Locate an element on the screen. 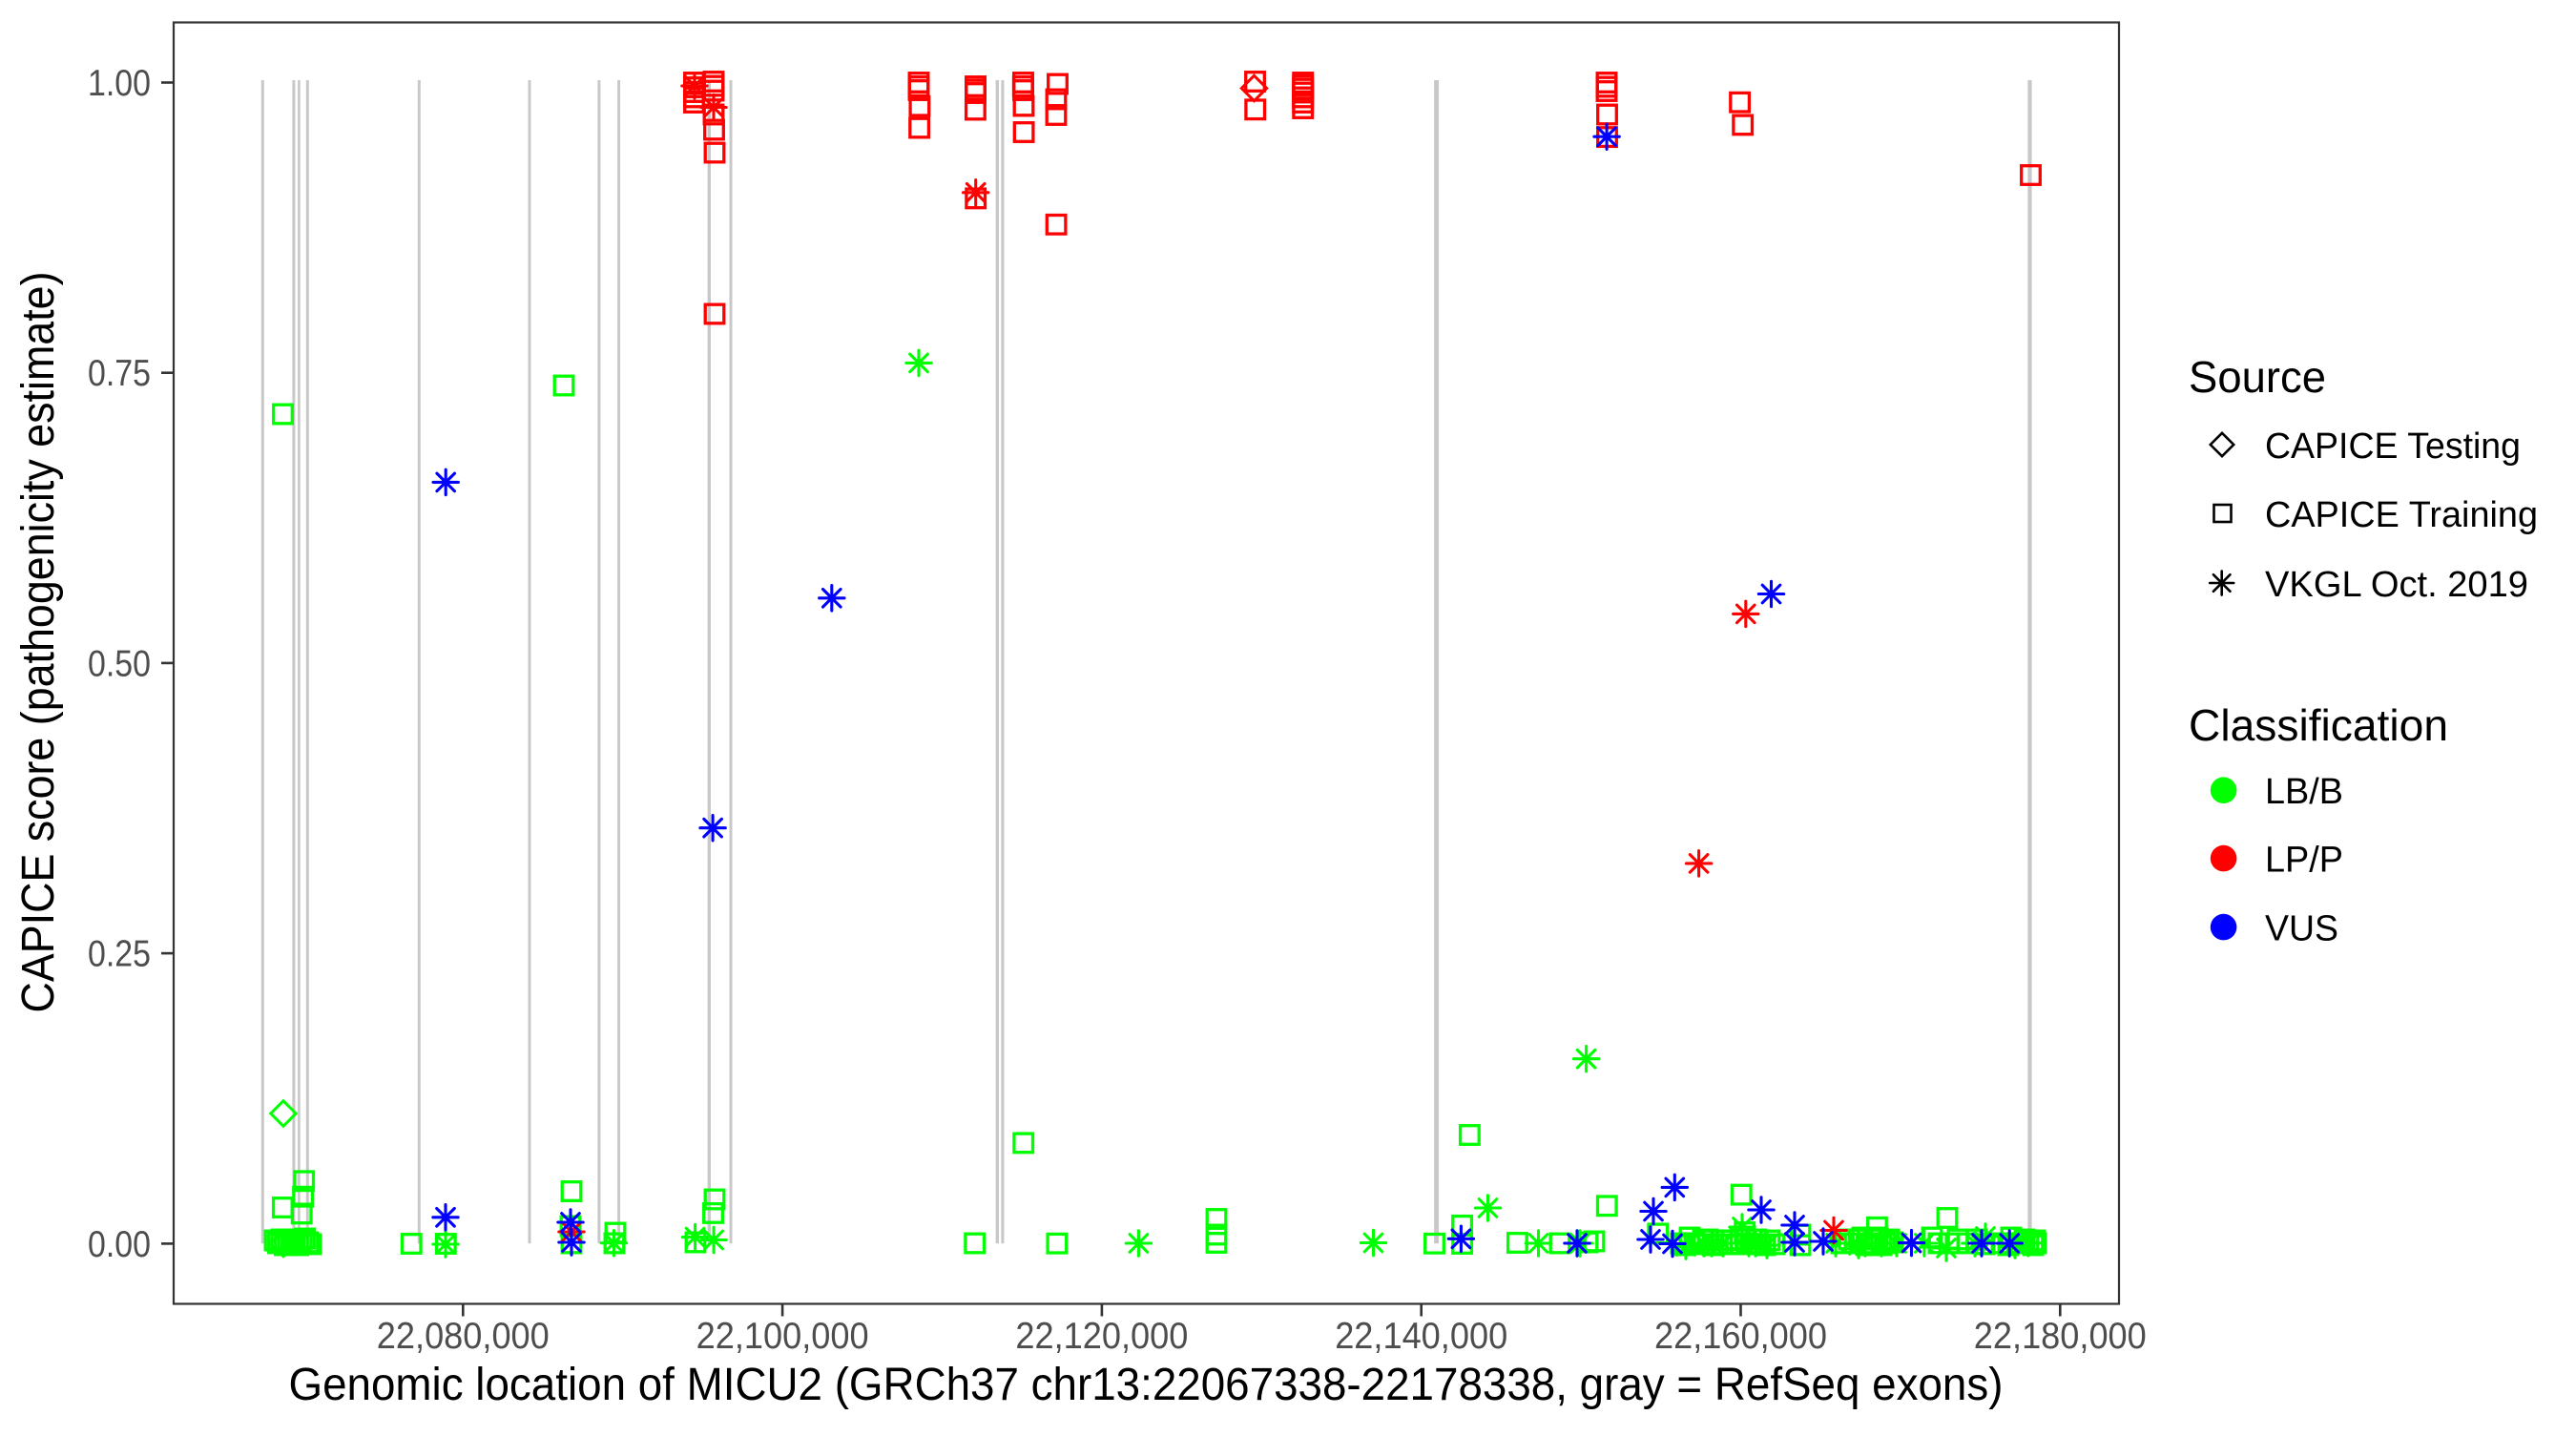  svg-text: CAPICE Training is located at coordinates (2401, 515).